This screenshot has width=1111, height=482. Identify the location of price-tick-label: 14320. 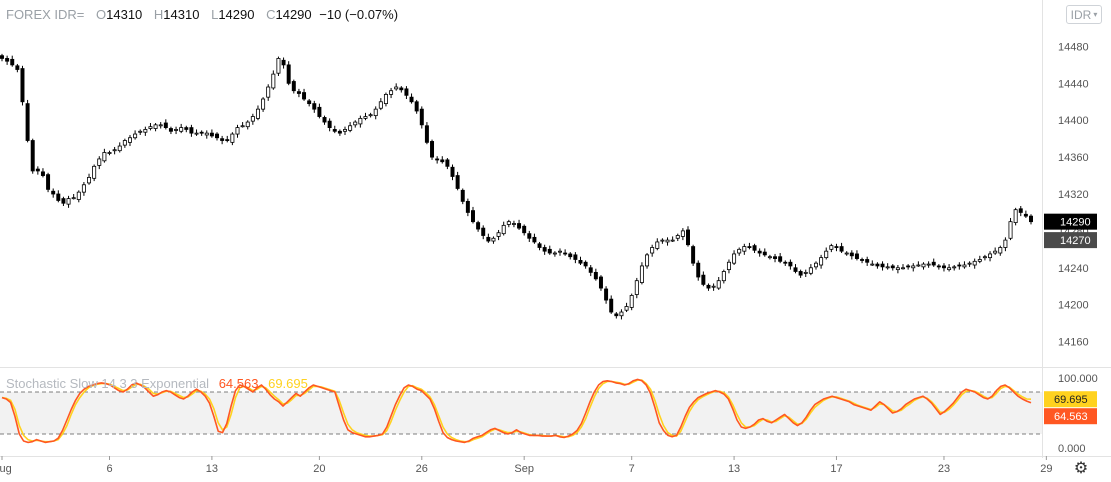
(1073, 195).